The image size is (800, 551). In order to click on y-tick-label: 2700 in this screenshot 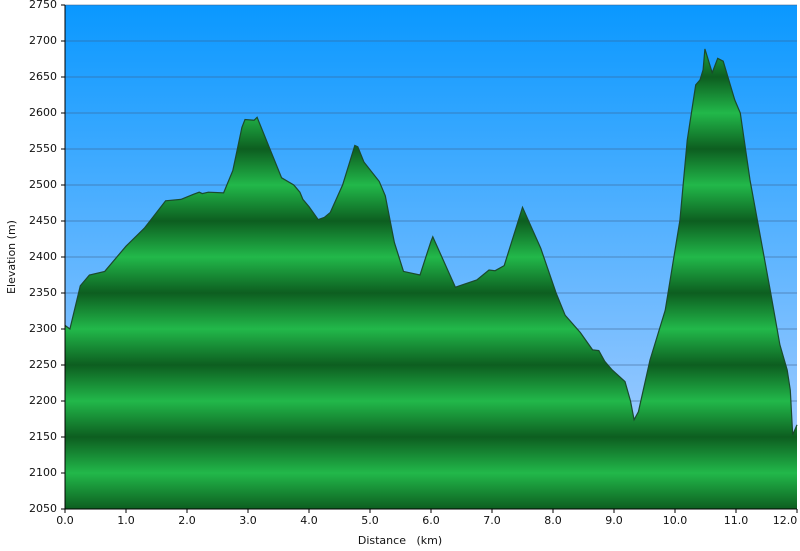, I will do `click(43, 40)`.